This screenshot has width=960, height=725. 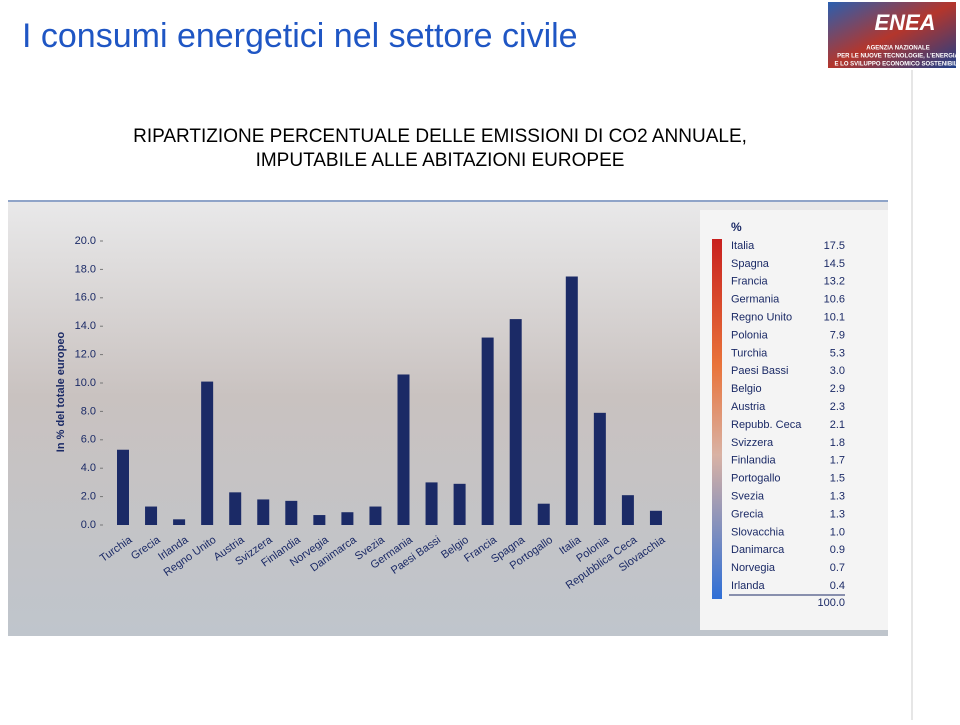 What do you see at coordinates (837, 371) in the screenshot?
I see `table-value: 3.0` at bounding box center [837, 371].